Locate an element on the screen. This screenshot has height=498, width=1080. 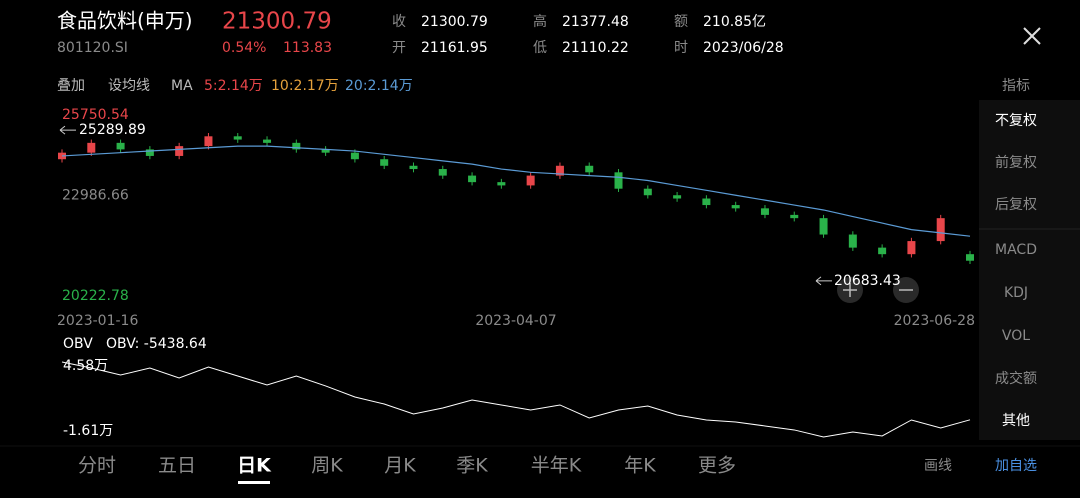
stat-label: 额 is located at coordinates (681, 22).